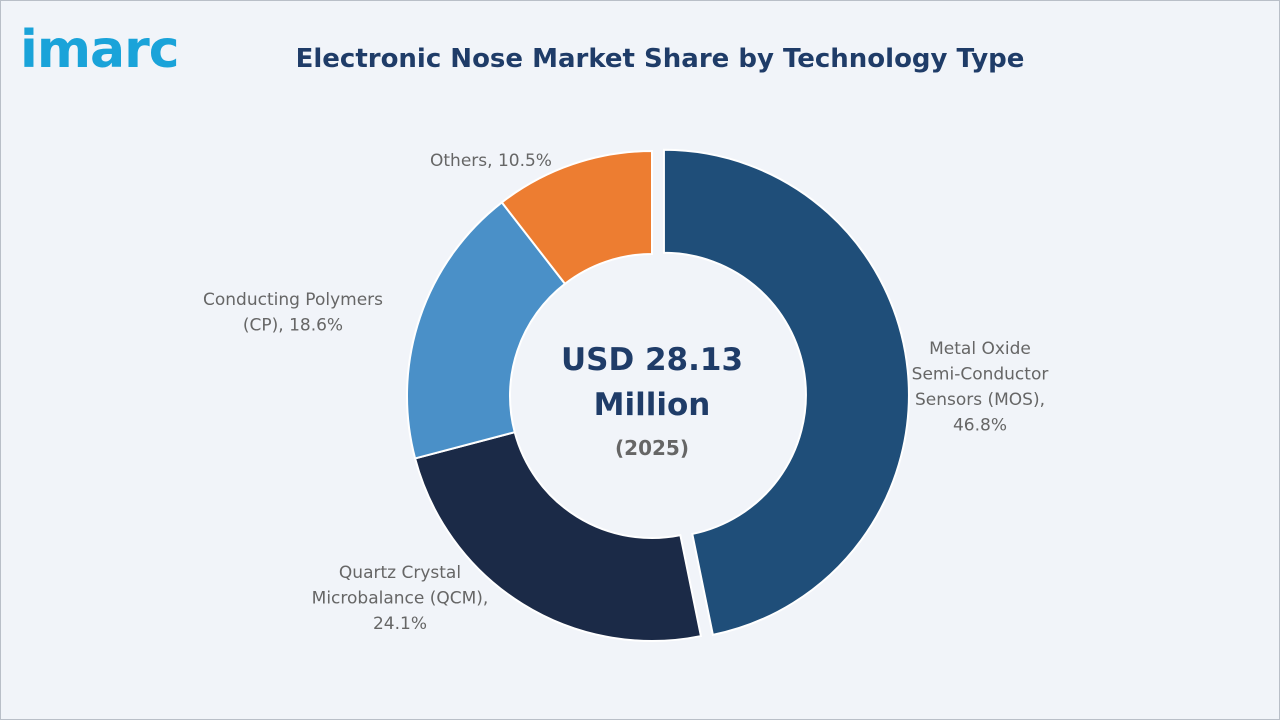  What do you see at coordinates (100, 50) in the screenshot?
I see `imarc-logo: imarc` at bounding box center [100, 50].